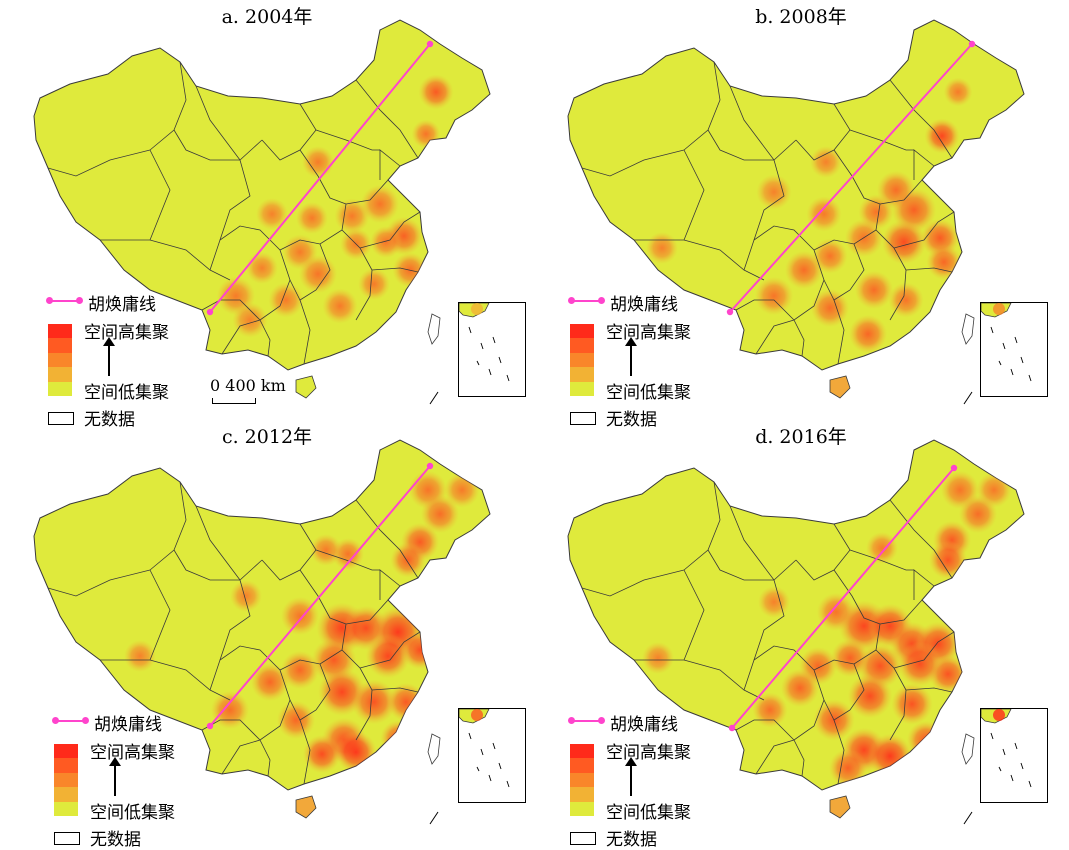 The width and height of the screenshot is (1069, 850). What do you see at coordinates (115, 840) in the screenshot?
I see `no-data-label: 无数据` at bounding box center [115, 840].